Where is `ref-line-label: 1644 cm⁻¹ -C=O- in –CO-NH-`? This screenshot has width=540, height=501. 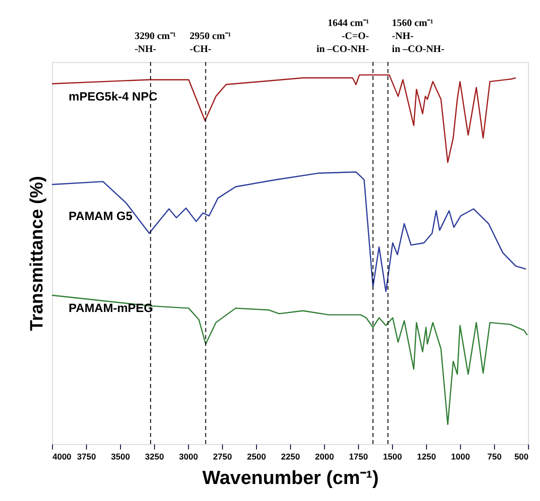
ref-line-label: 1644 cm⁻¹ -C=O- in –CO-NH- is located at coordinates (342, 36).